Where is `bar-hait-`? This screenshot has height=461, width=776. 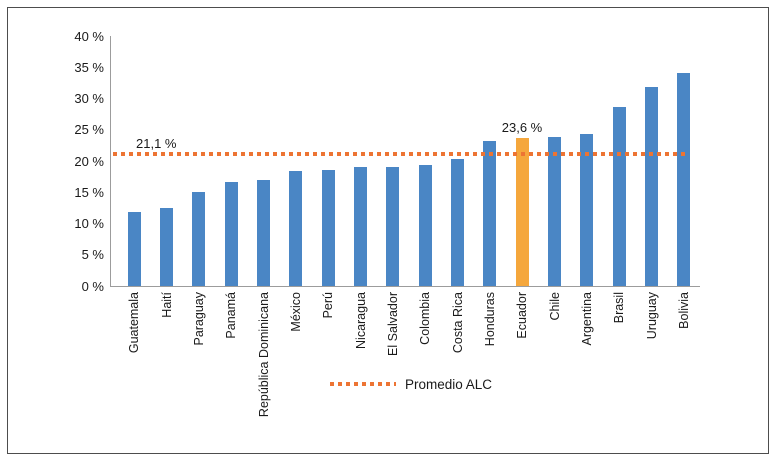
bar-hait- is located at coordinates (166, 247).